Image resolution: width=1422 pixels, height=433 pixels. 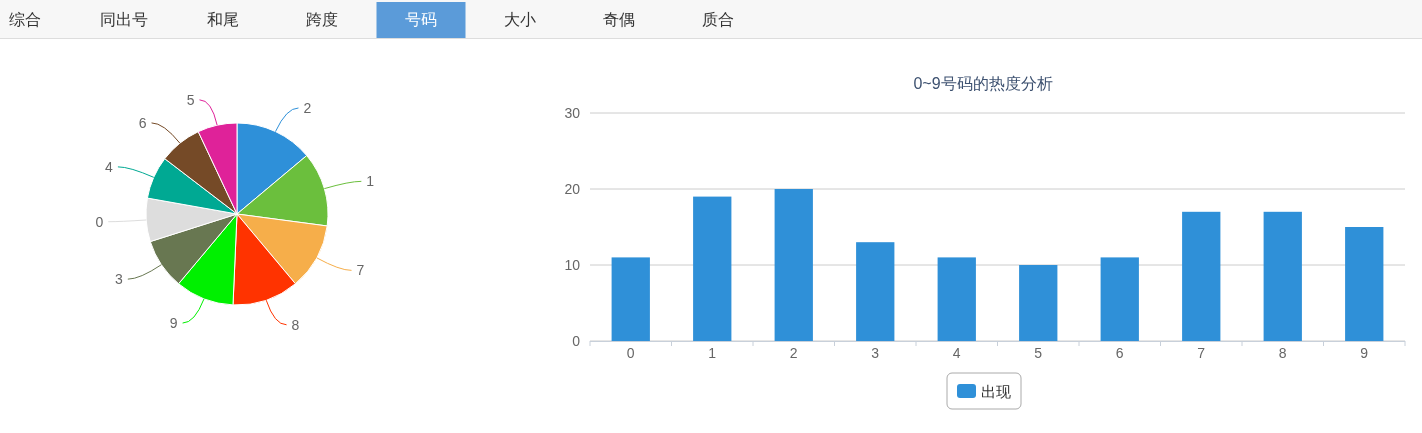 I want to click on slice-label: 8, so click(x=295, y=324).